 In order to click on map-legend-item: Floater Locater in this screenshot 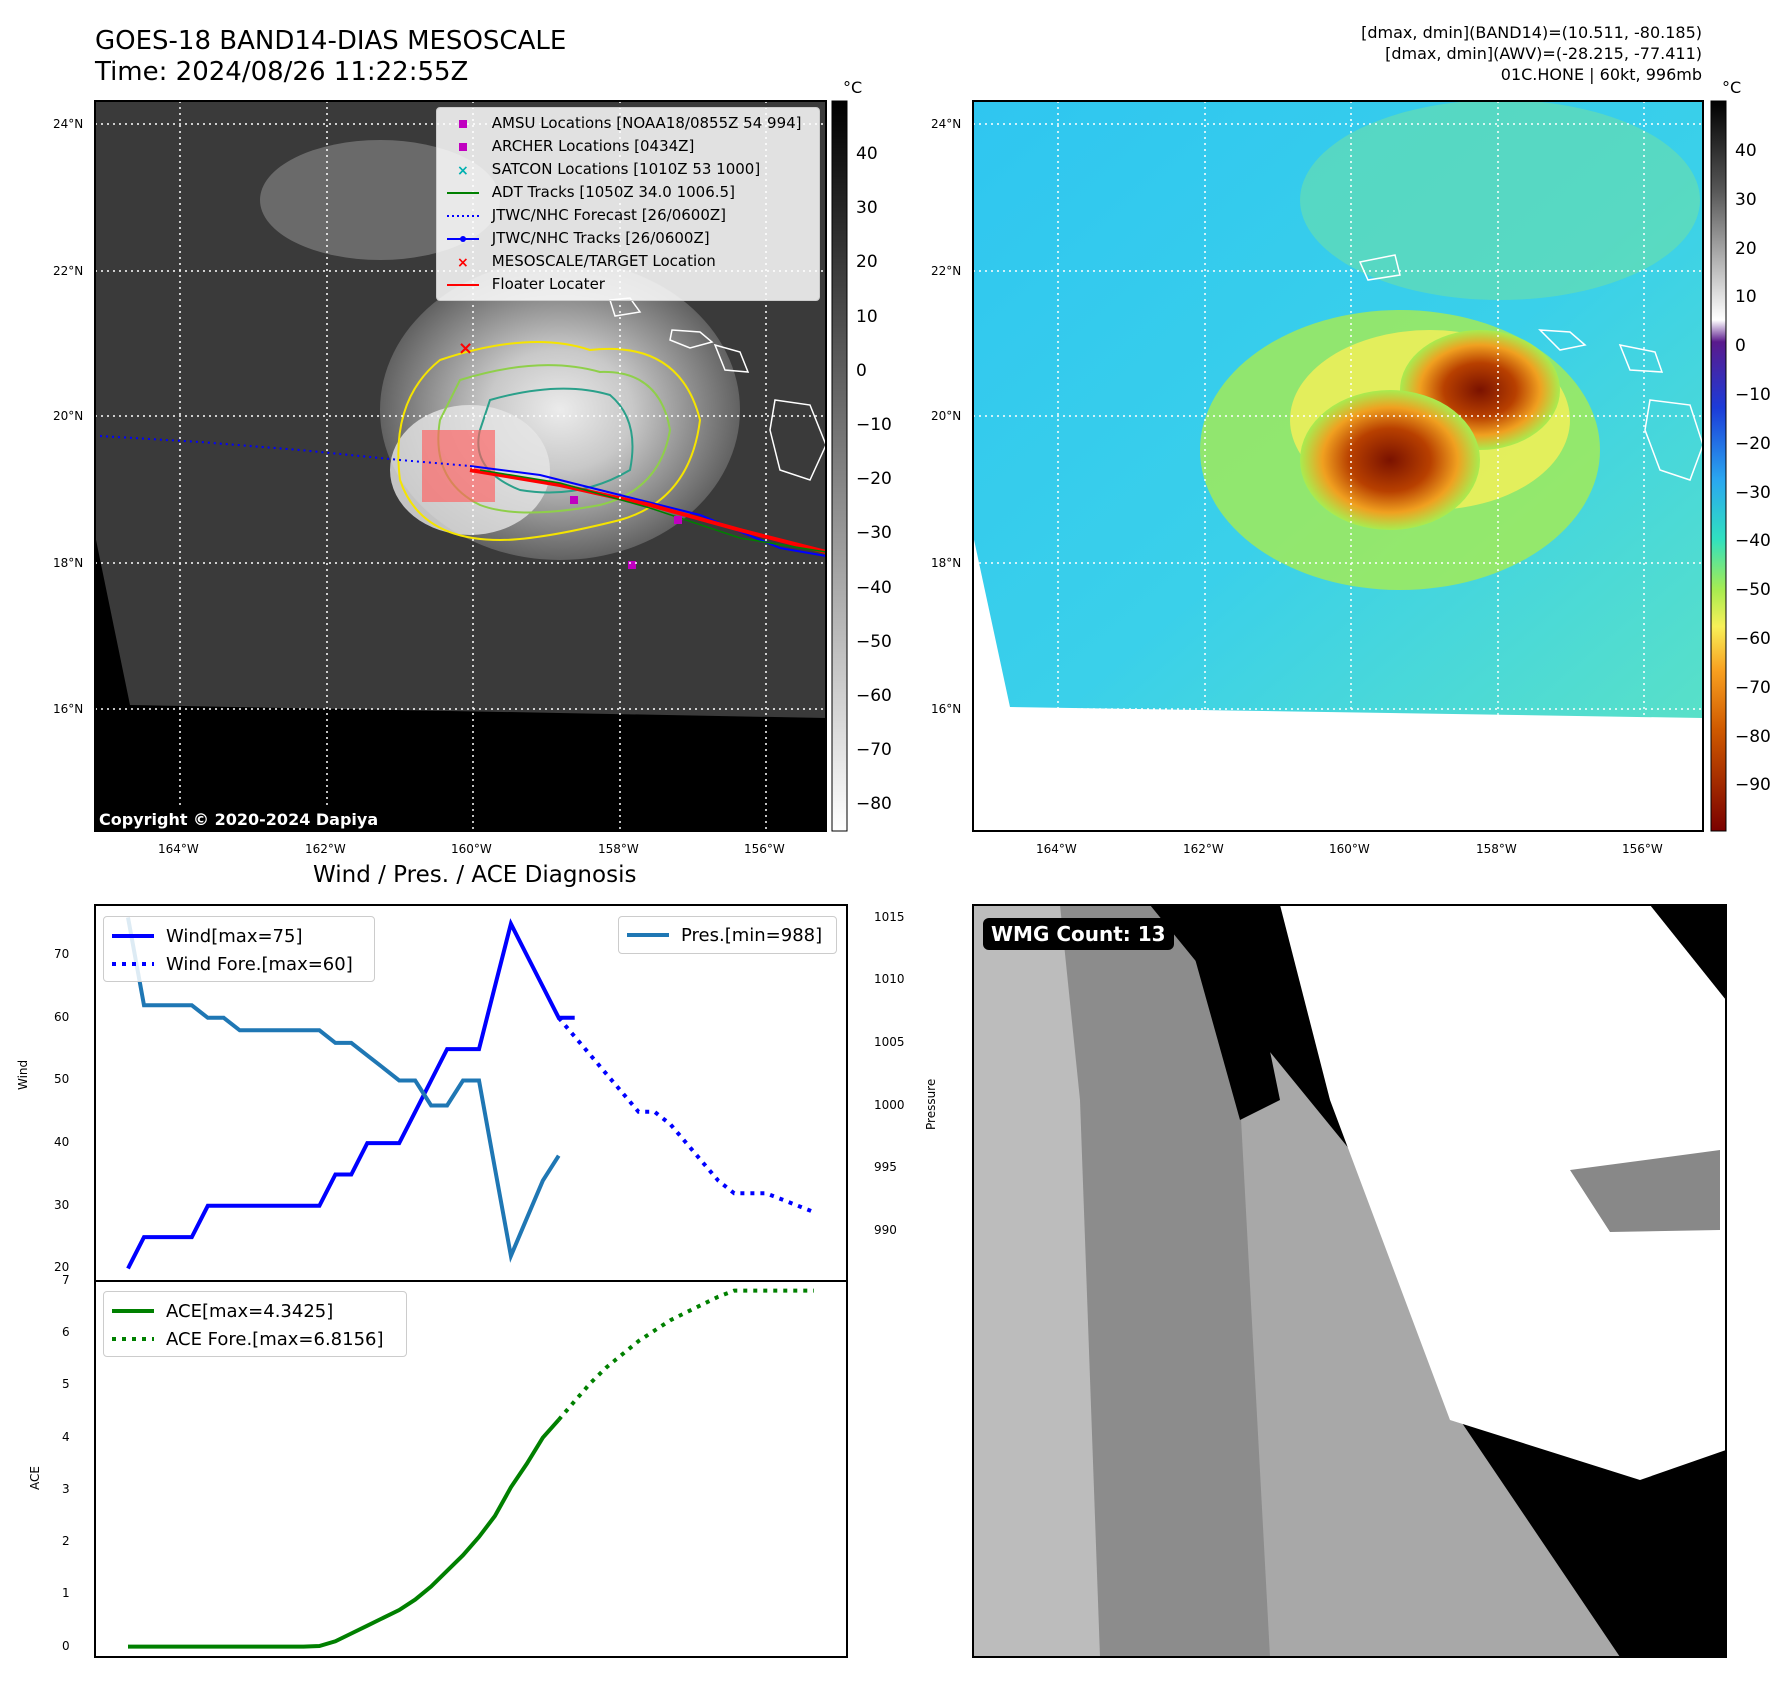, I will do `click(525, 284)`.